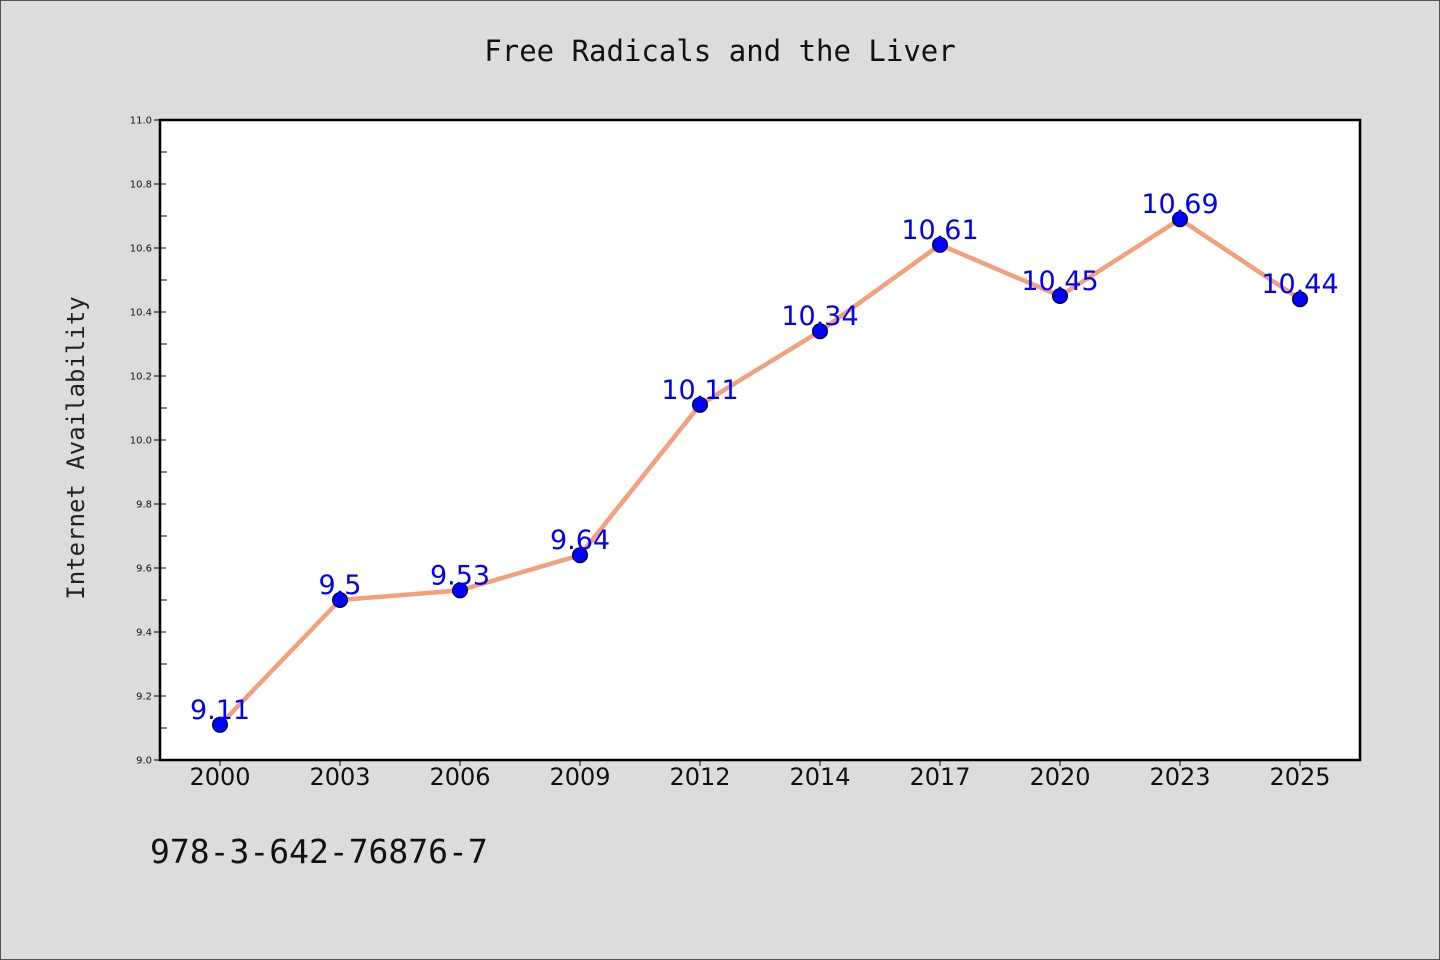 The height and width of the screenshot is (960, 1440). What do you see at coordinates (144, 505) in the screenshot?
I see `y-tick-label: 9.8` at bounding box center [144, 505].